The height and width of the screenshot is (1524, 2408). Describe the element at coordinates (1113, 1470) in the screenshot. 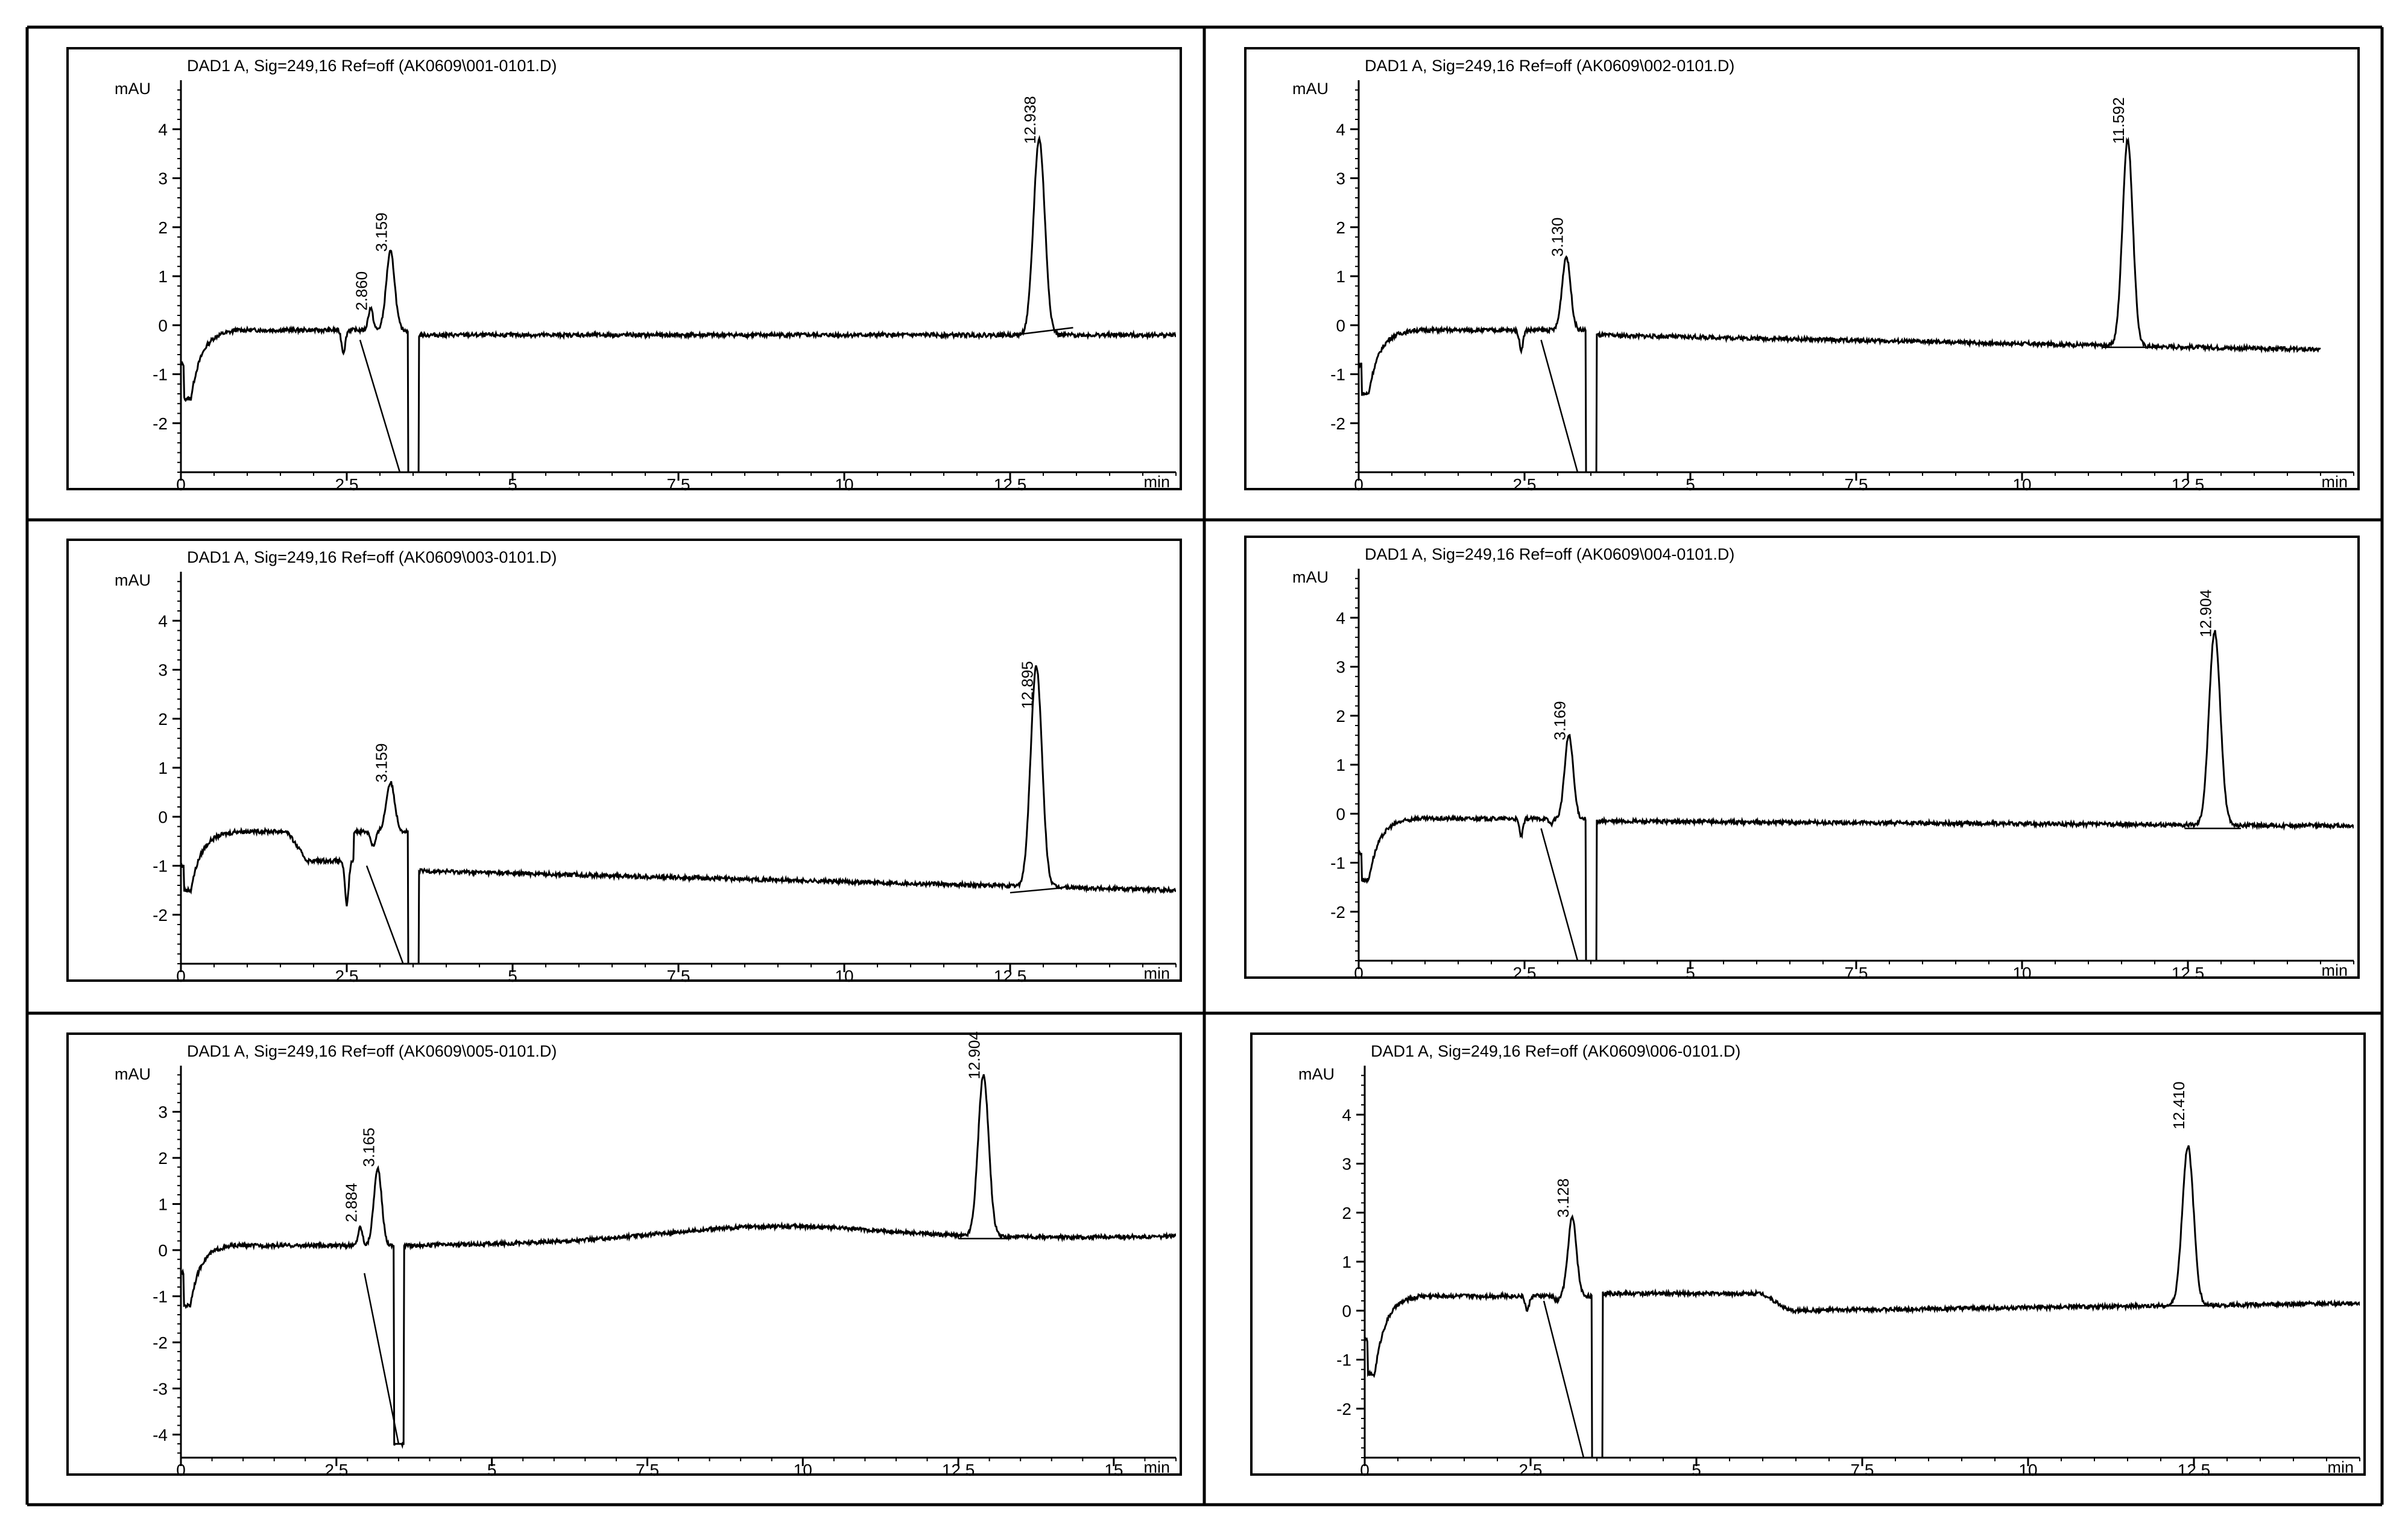

I see `x-tick-label: 15` at that location.